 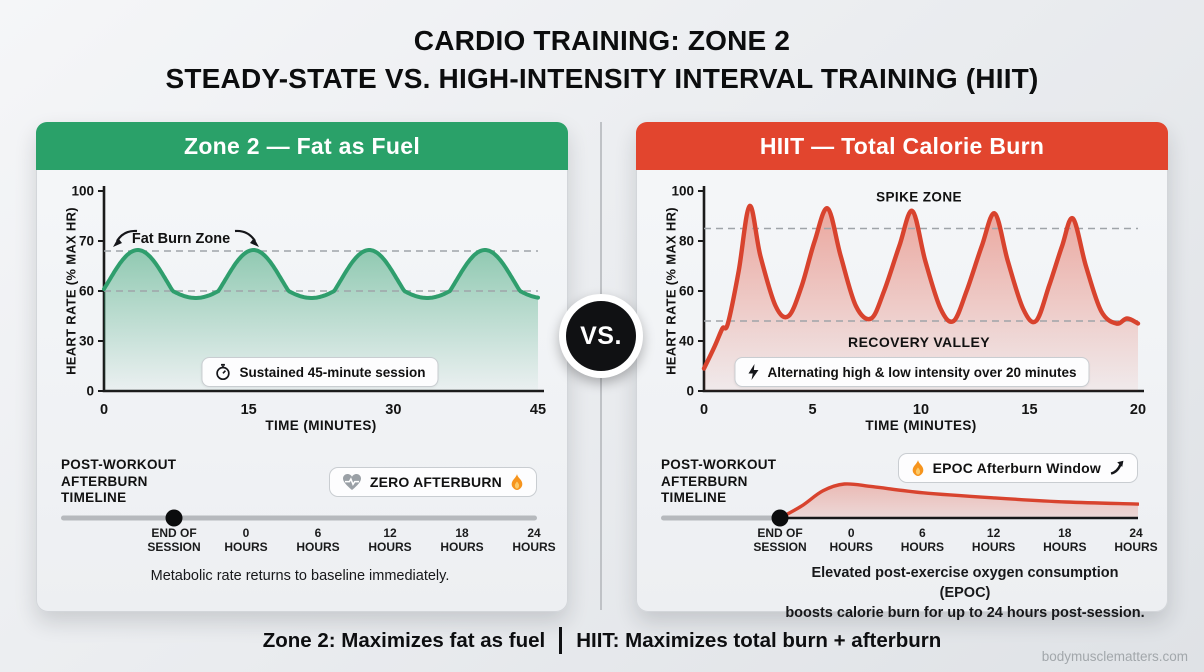 I want to click on zero-afterburn-badge: ZERO AFTERBURN, so click(x=432, y=482).